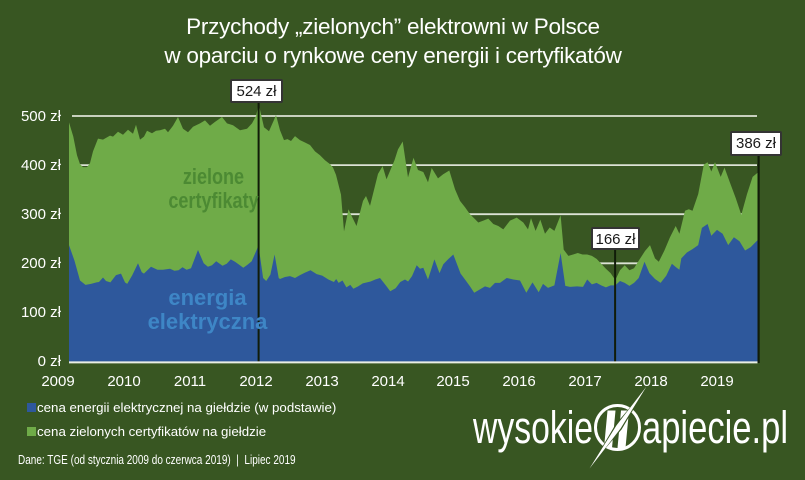 This screenshot has height=480, width=805. What do you see at coordinates (715, 427) in the screenshot?
I see `svg-text: apiecie.pl` at bounding box center [715, 427].